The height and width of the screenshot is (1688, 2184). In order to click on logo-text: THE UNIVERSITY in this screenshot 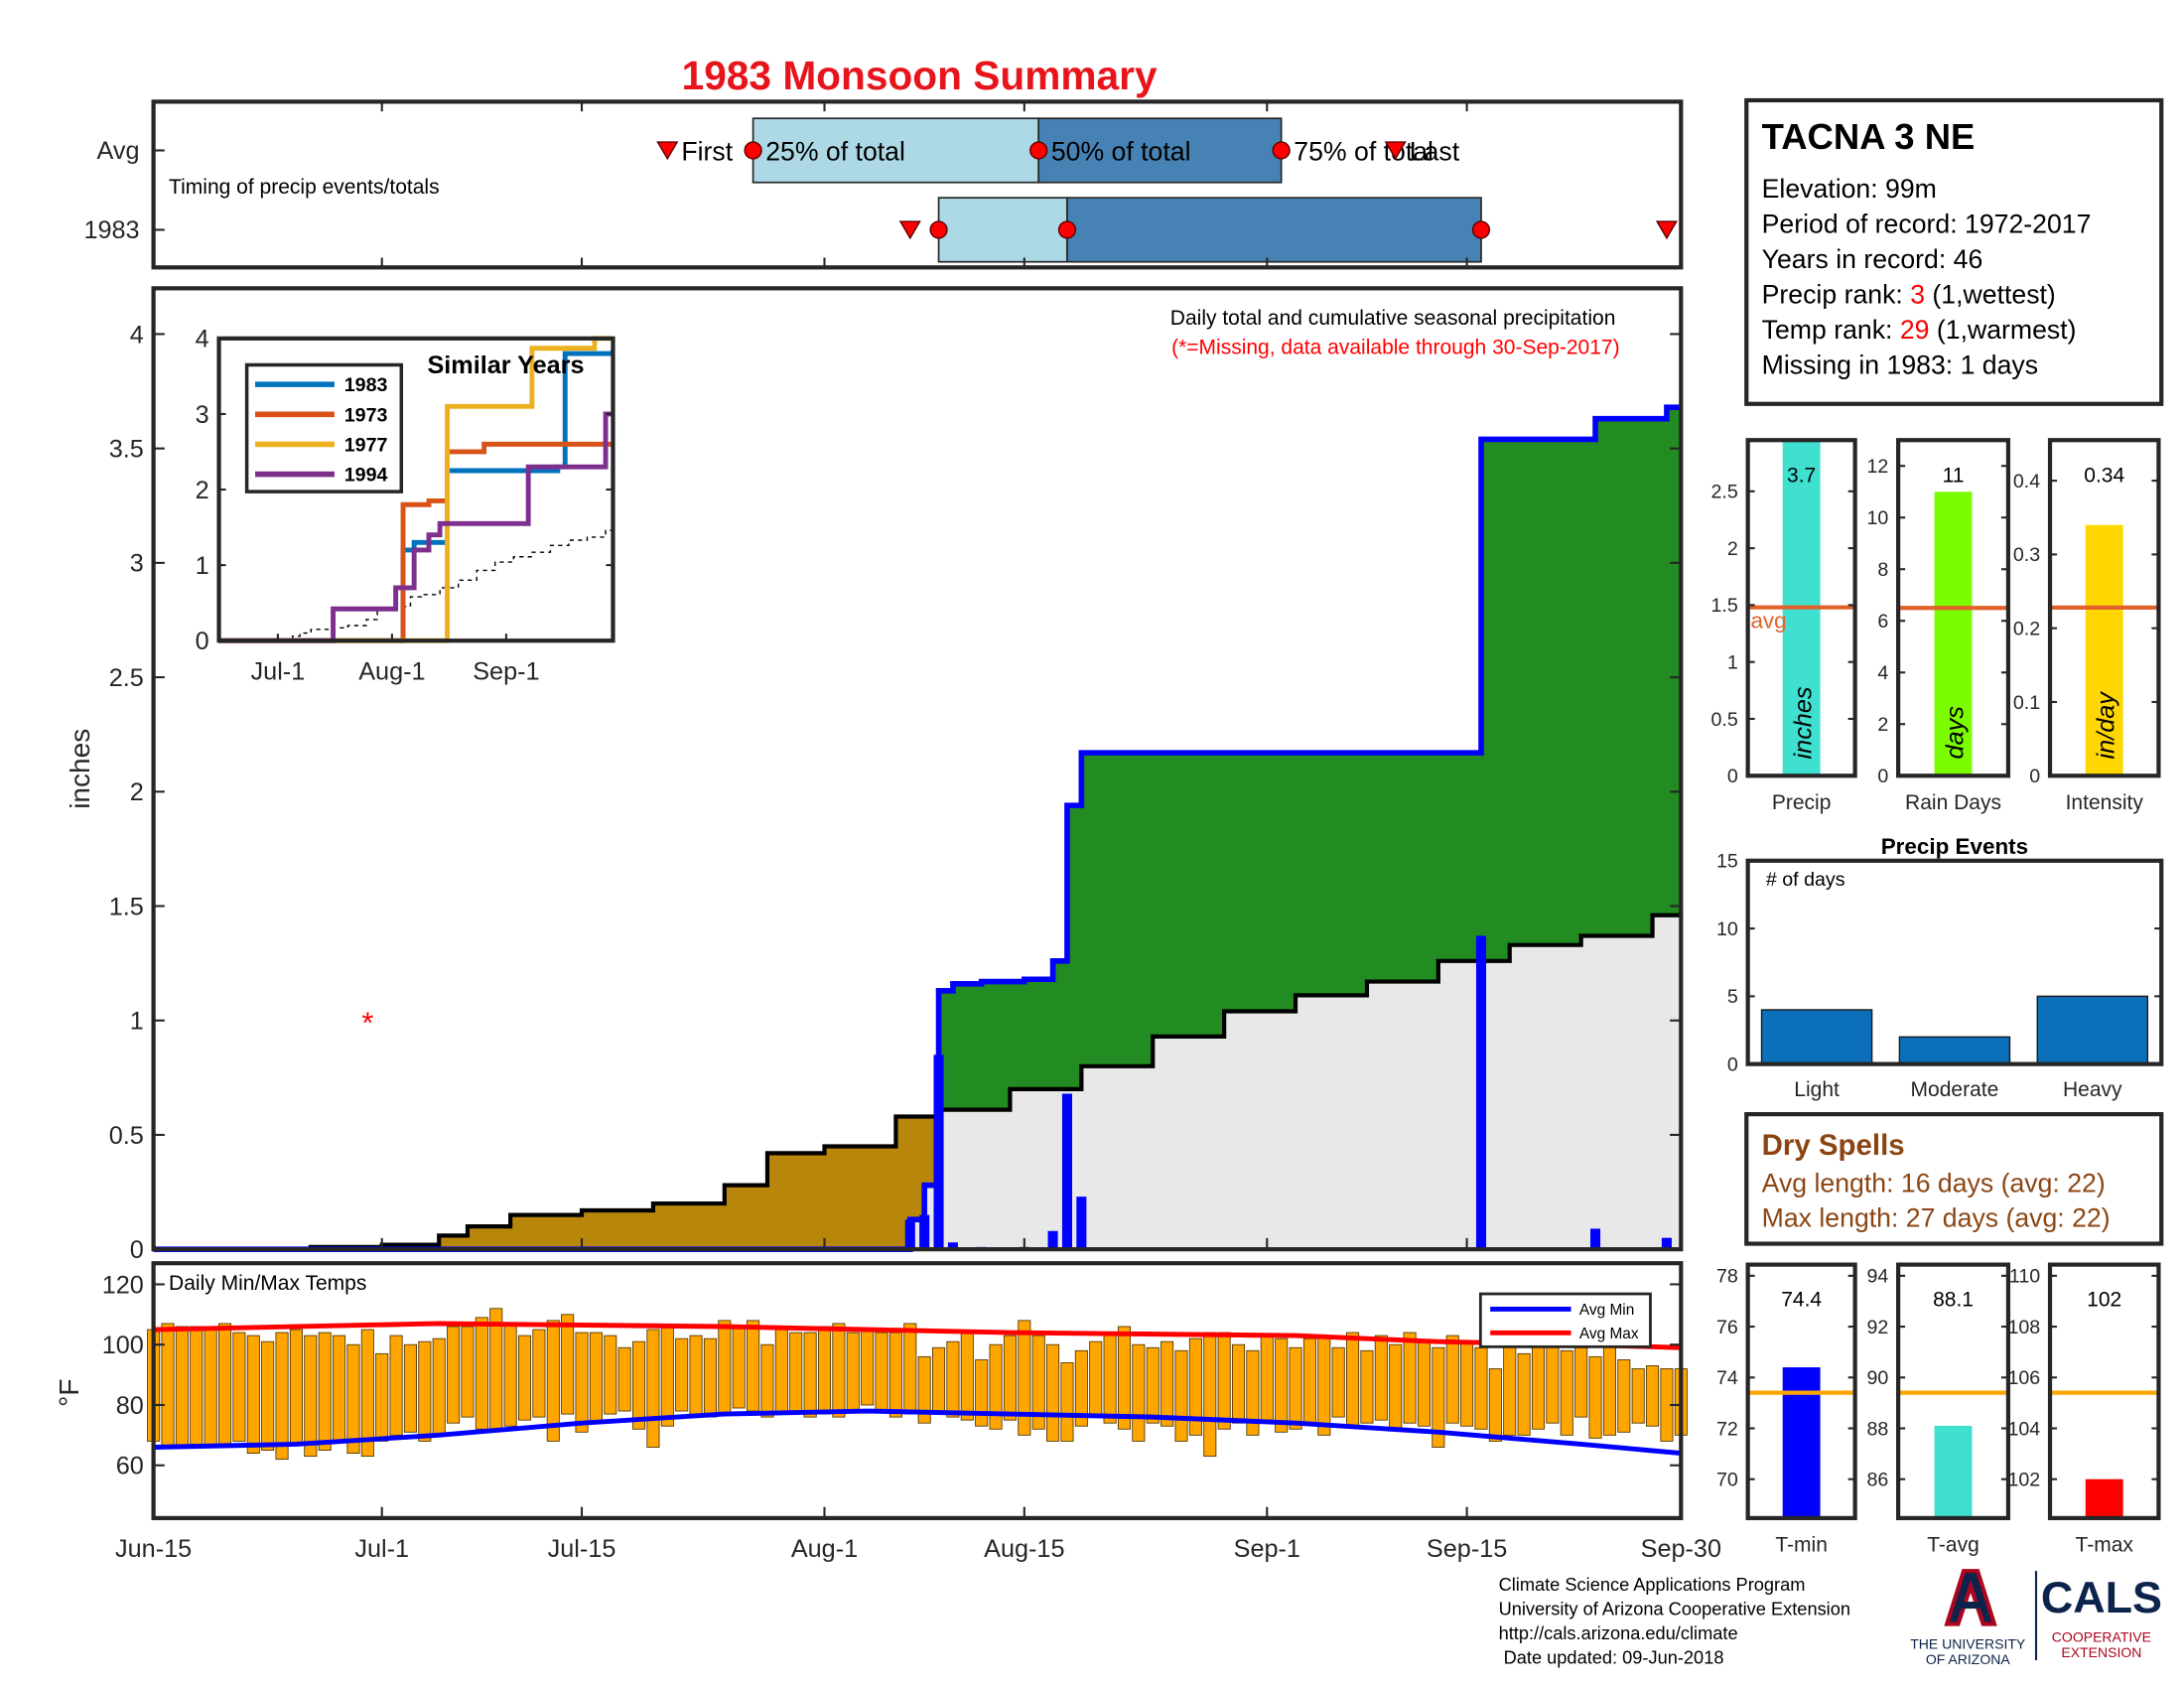, I will do `click(1968, 1644)`.